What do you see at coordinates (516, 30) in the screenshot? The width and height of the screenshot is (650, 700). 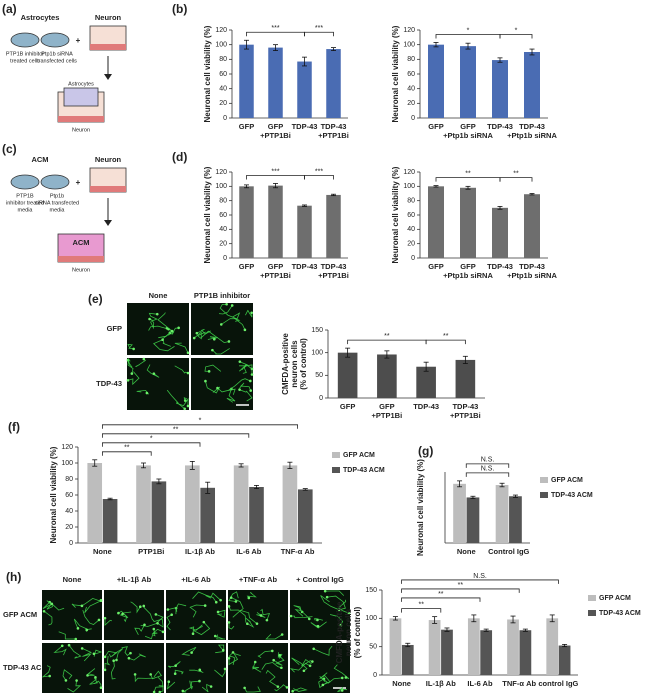 I see `significance-label: *` at bounding box center [516, 30].